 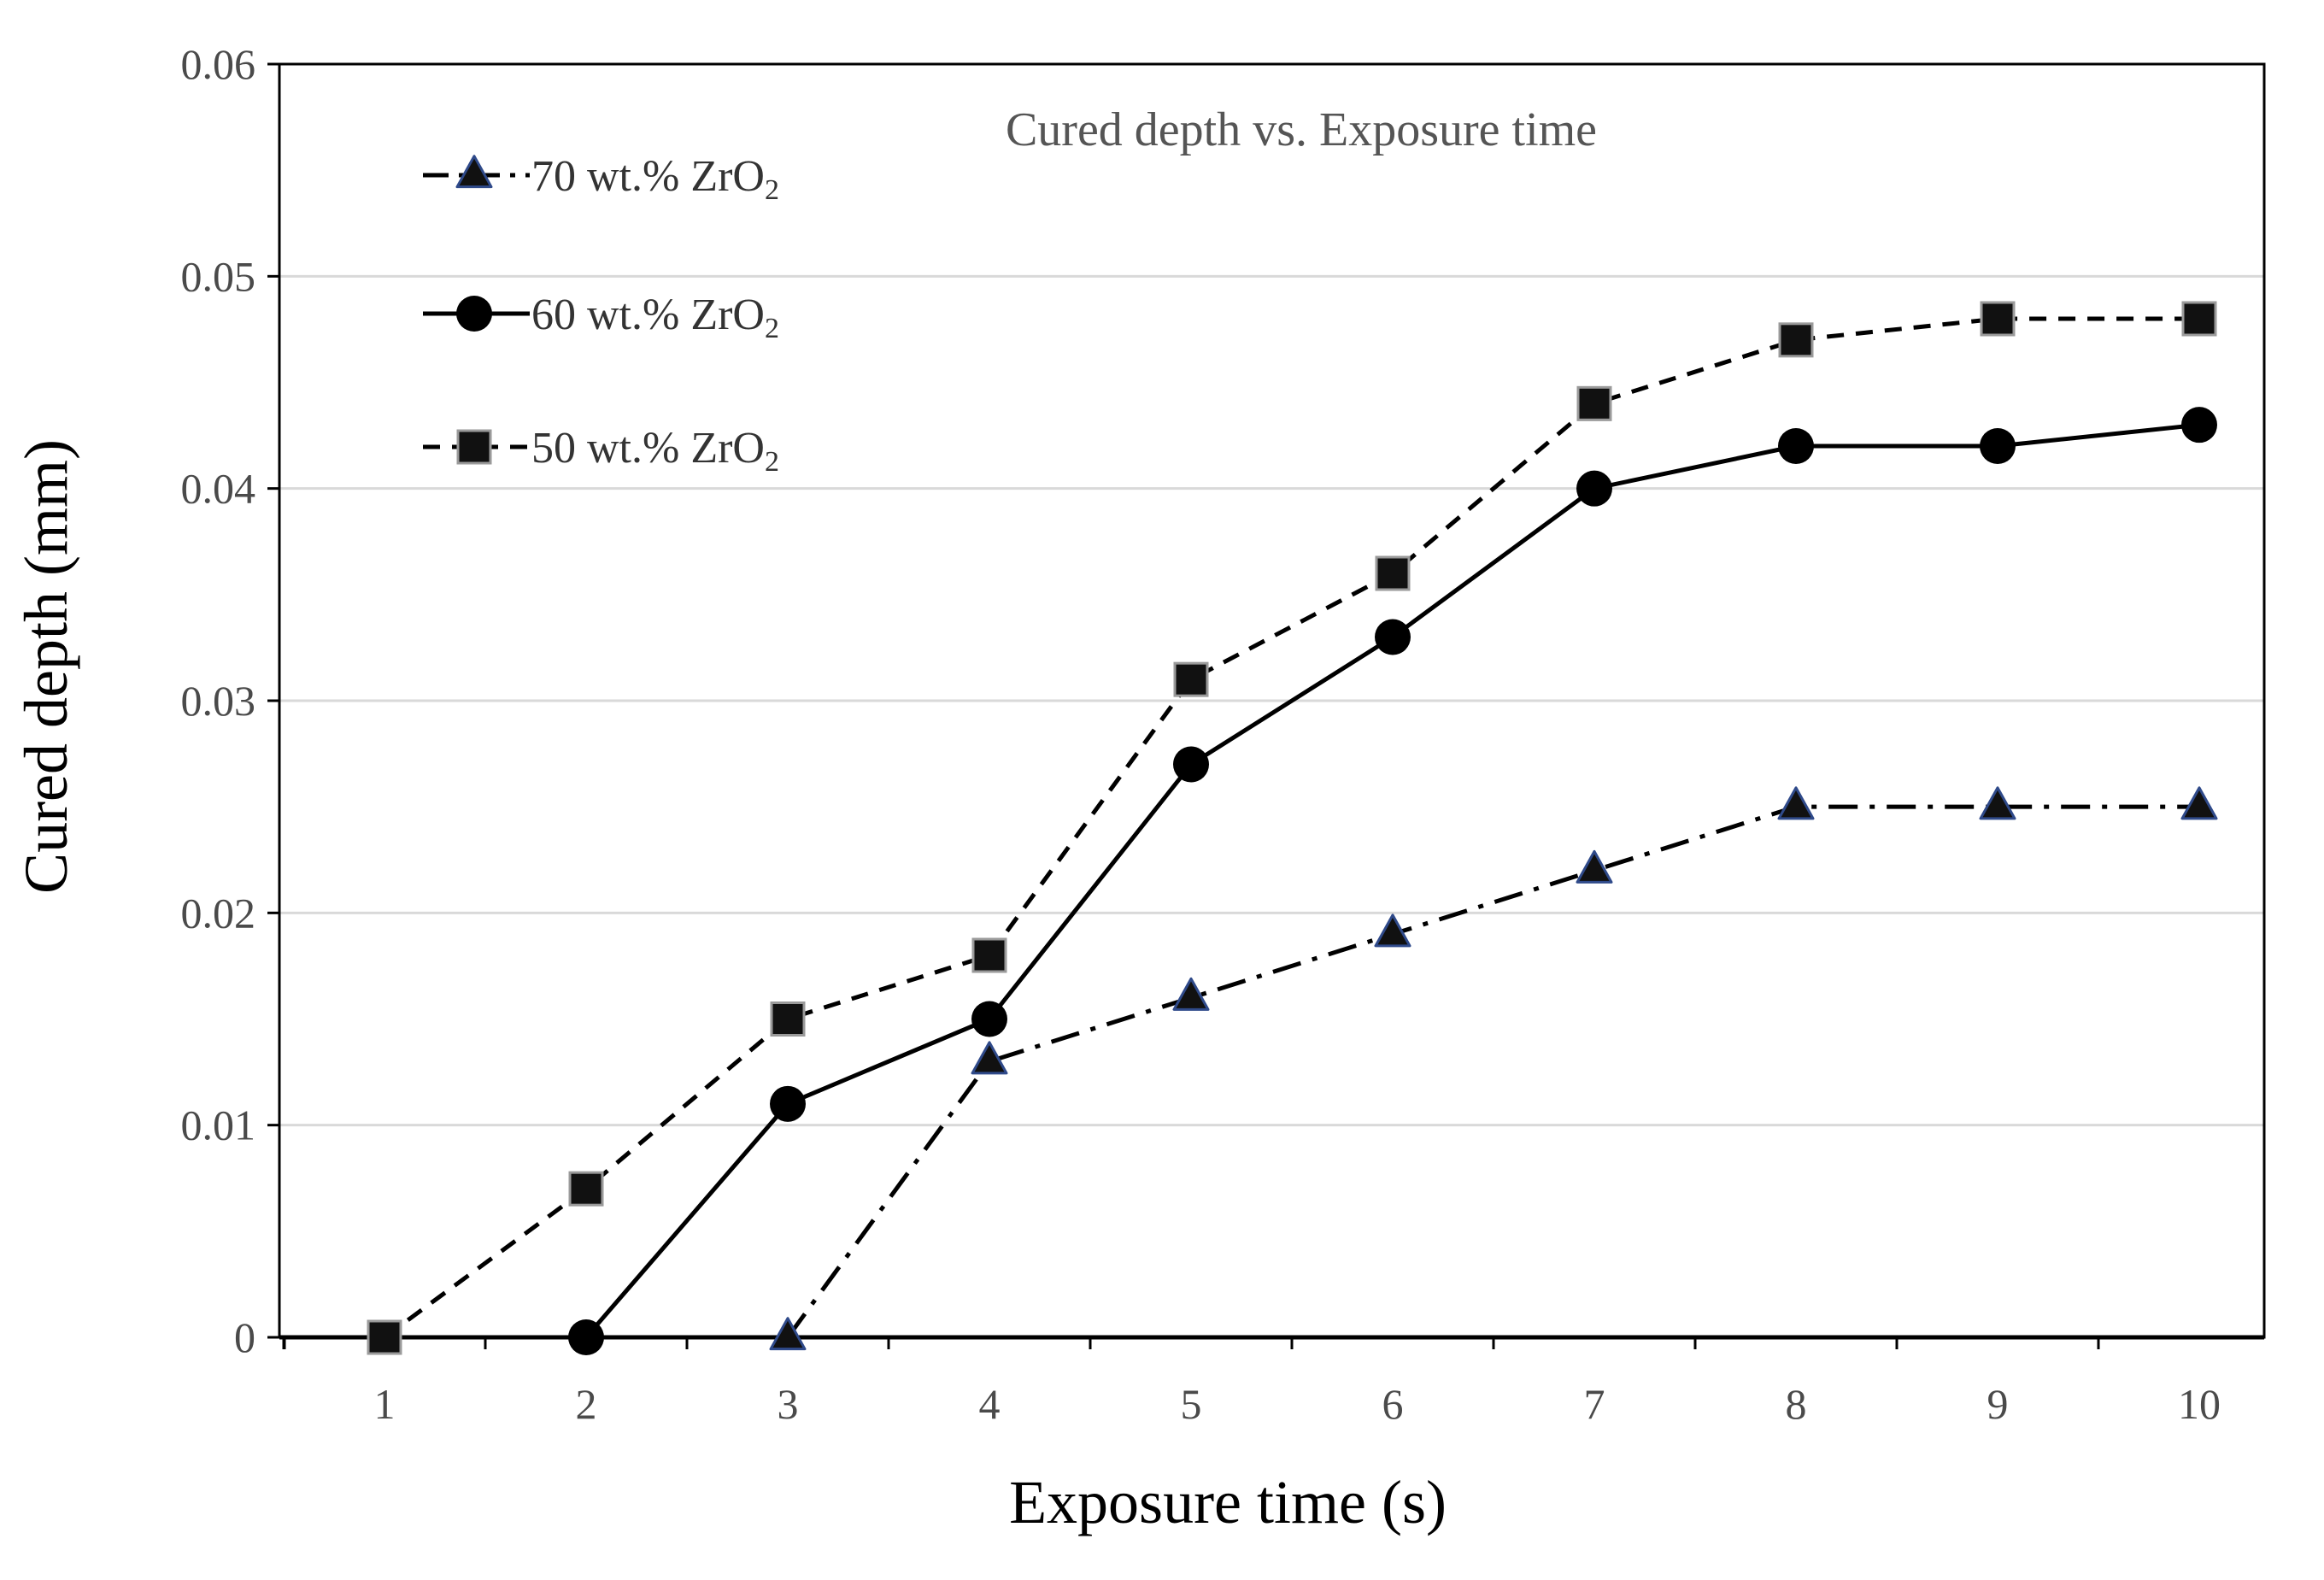 What do you see at coordinates (586, 1404) in the screenshot?
I see `x-tick-label: 2` at bounding box center [586, 1404].